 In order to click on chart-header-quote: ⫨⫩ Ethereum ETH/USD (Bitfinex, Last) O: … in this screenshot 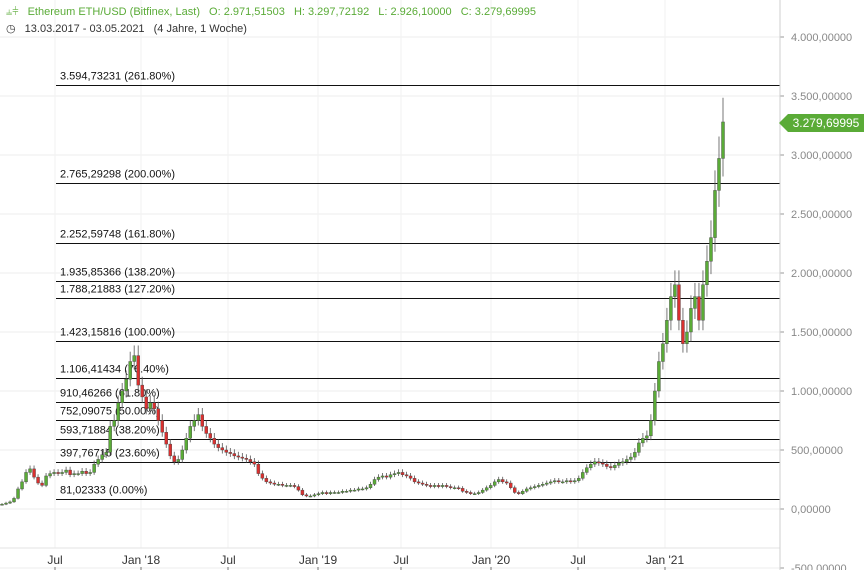, I will do `click(274, 12)`.